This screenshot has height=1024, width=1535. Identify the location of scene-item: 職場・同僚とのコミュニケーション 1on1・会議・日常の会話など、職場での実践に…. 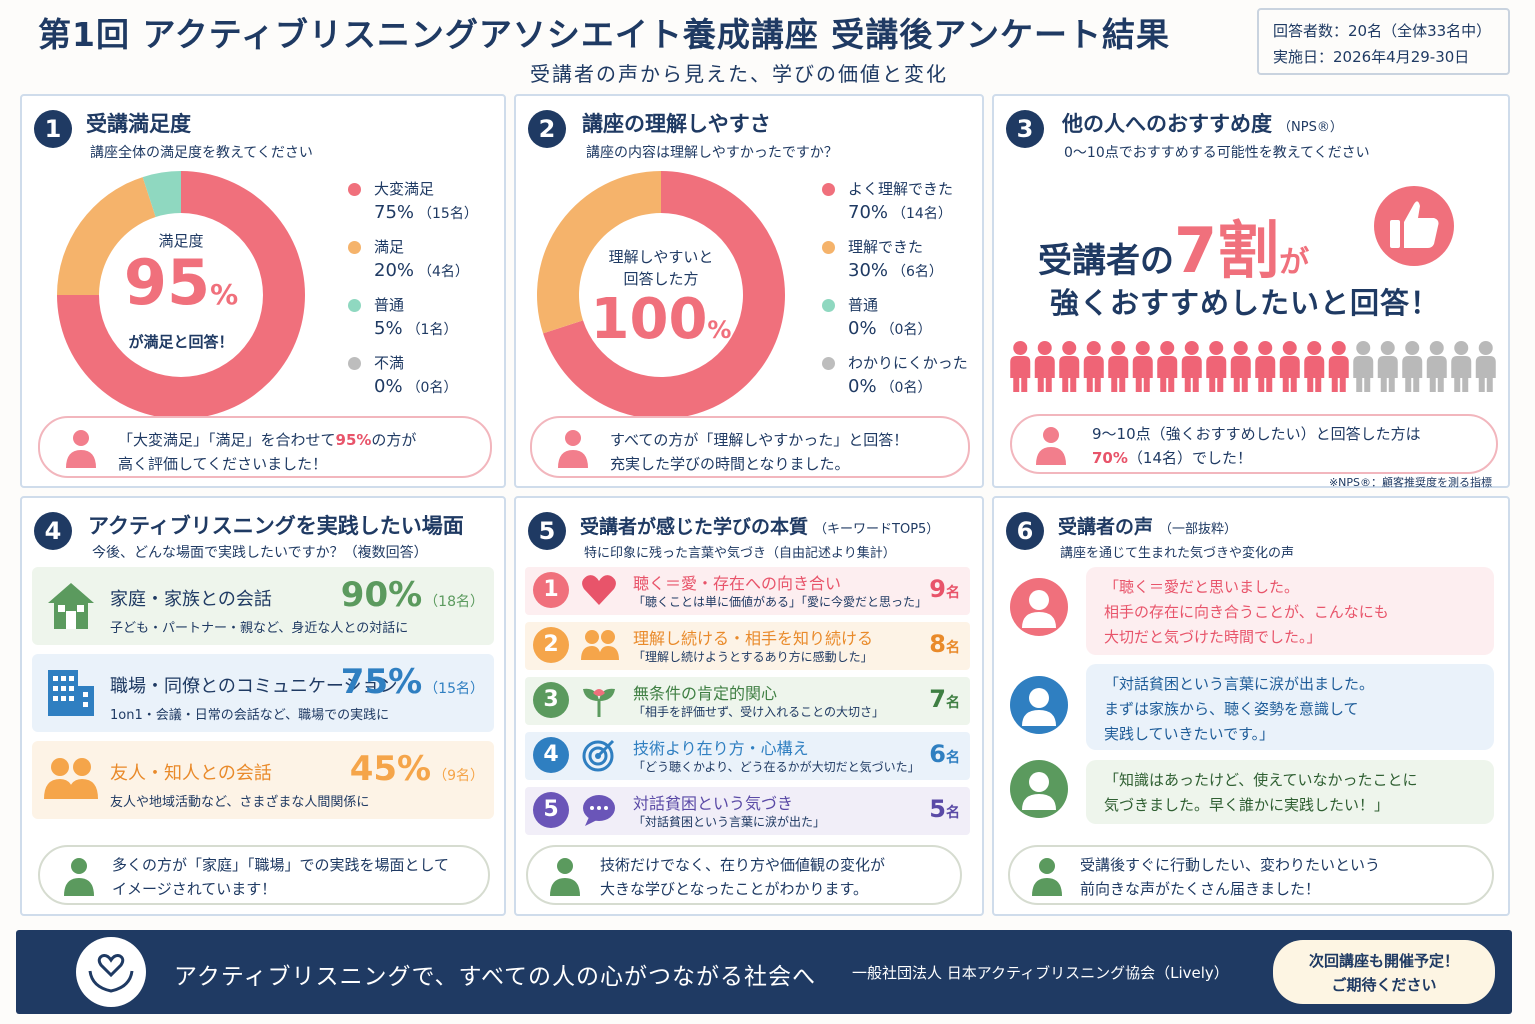
(263, 693).